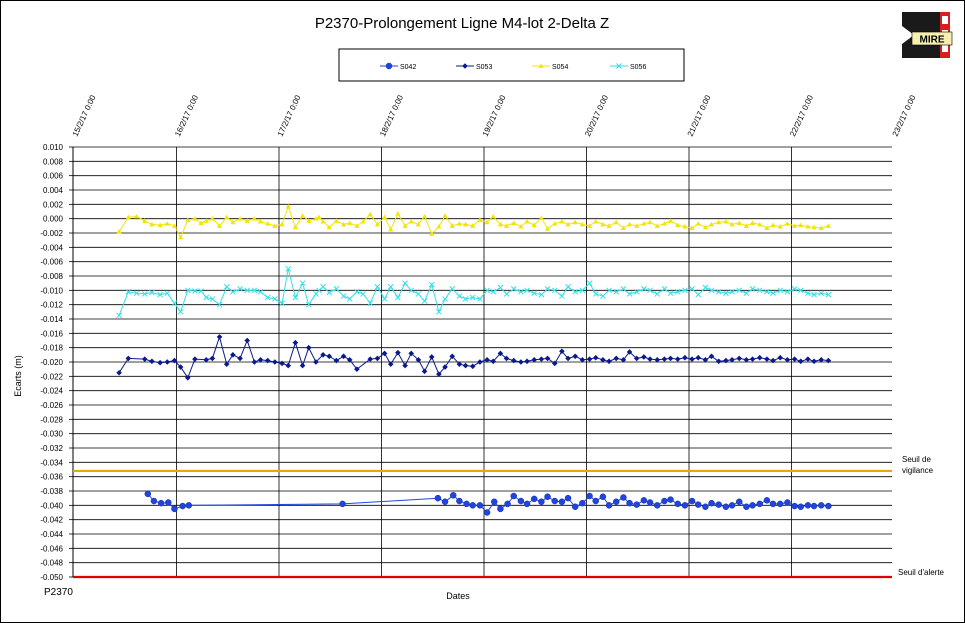  What do you see at coordinates (51, 520) in the screenshot?
I see `y-tick-label: -0.042` at bounding box center [51, 520].